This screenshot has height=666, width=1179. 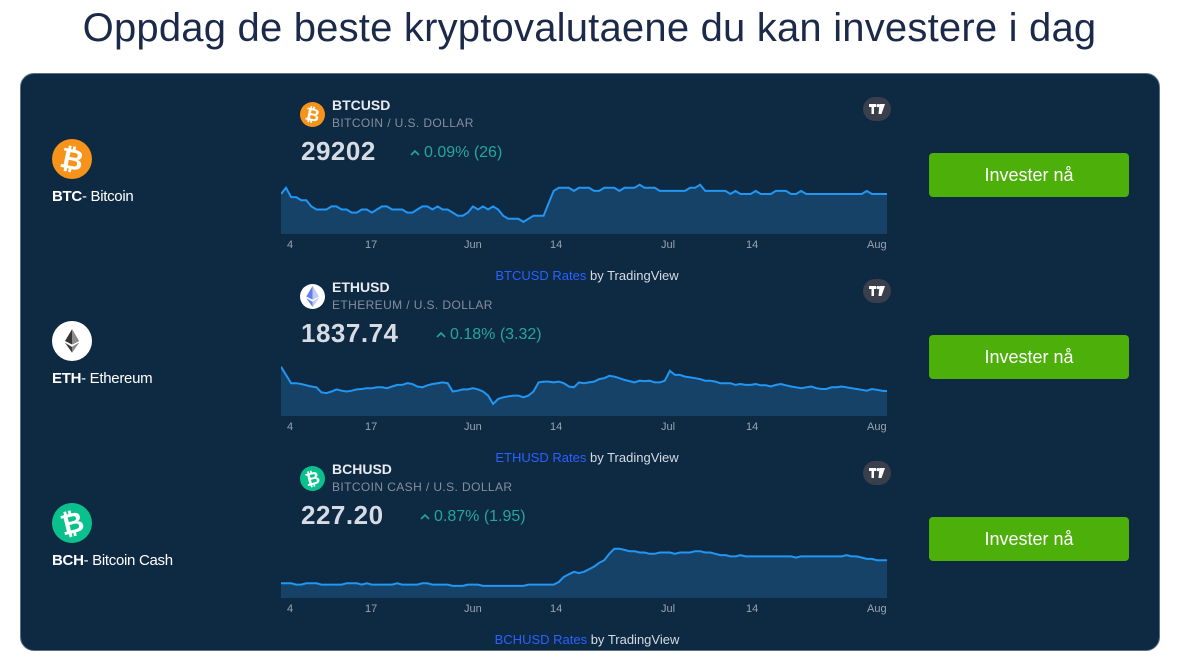 I want to click on rates-link: BCHUSD Rates, so click(x=541, y=639).